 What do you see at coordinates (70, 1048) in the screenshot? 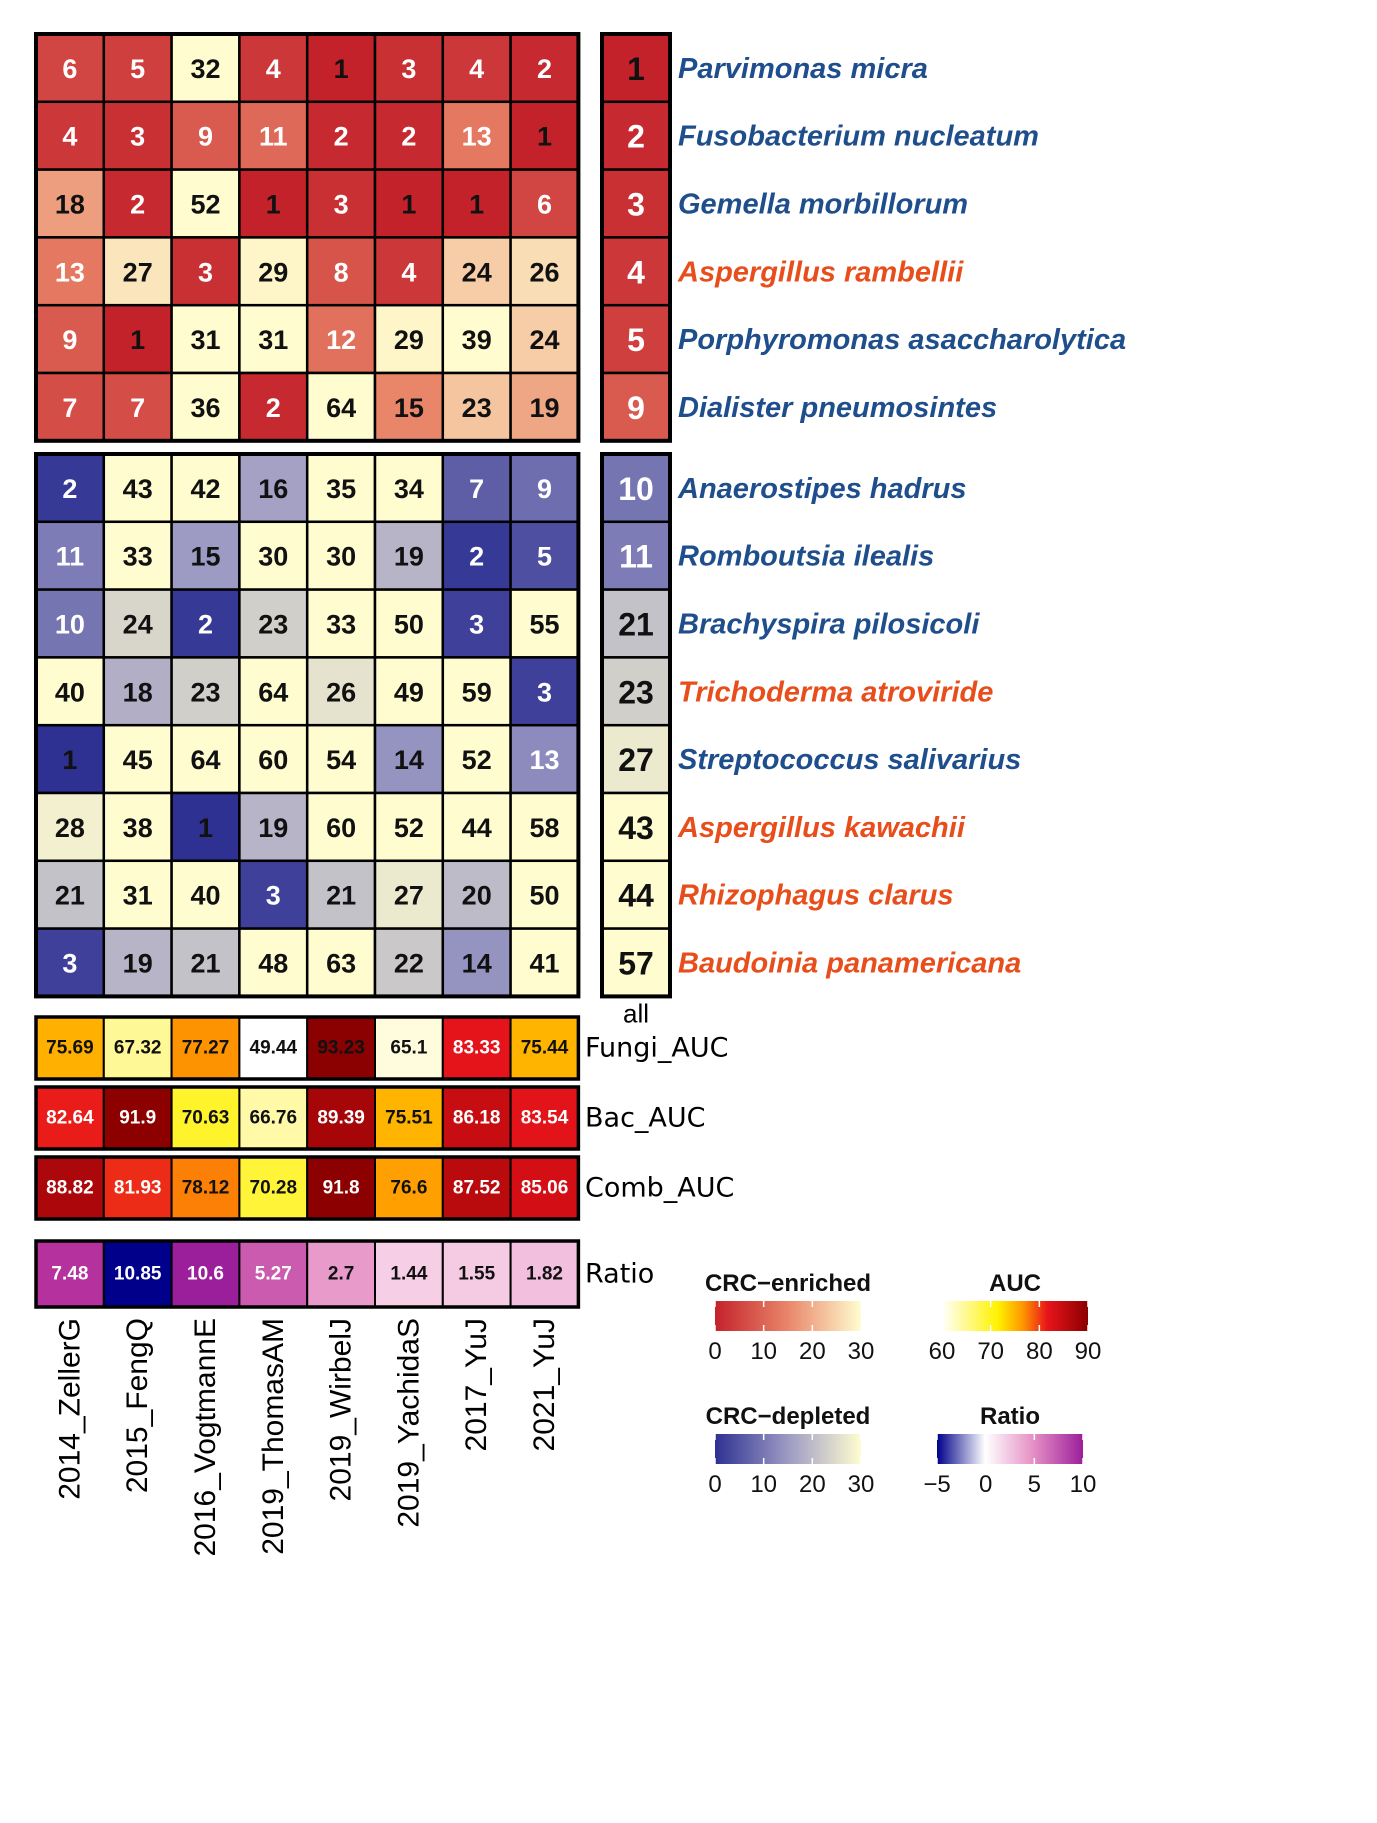
I see `auc-value: 75.69` at bounding box center [70, 1048].